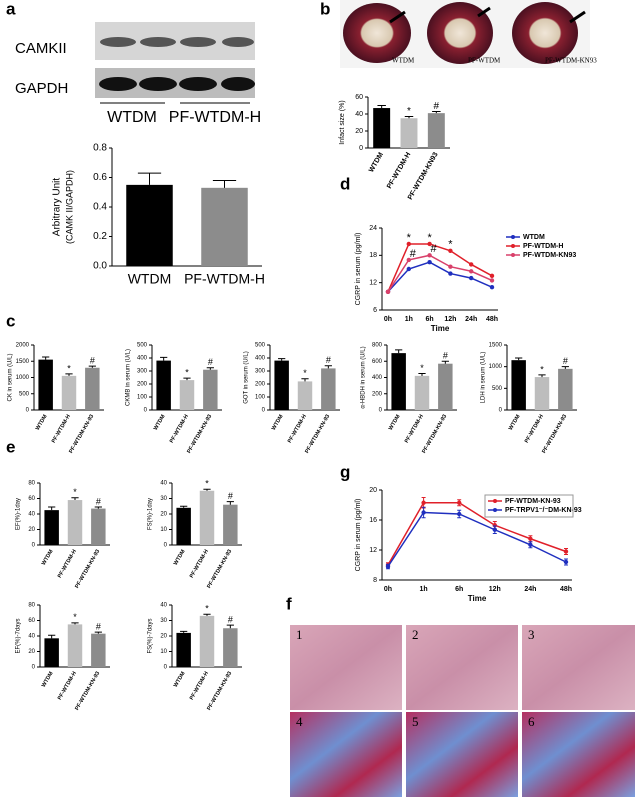 Image resolution: width=638 pixels, height=797 pixels. Describe the element at coordinates (23, 346) in the screenshot. I see `y-tick-label: 2000` at that location.